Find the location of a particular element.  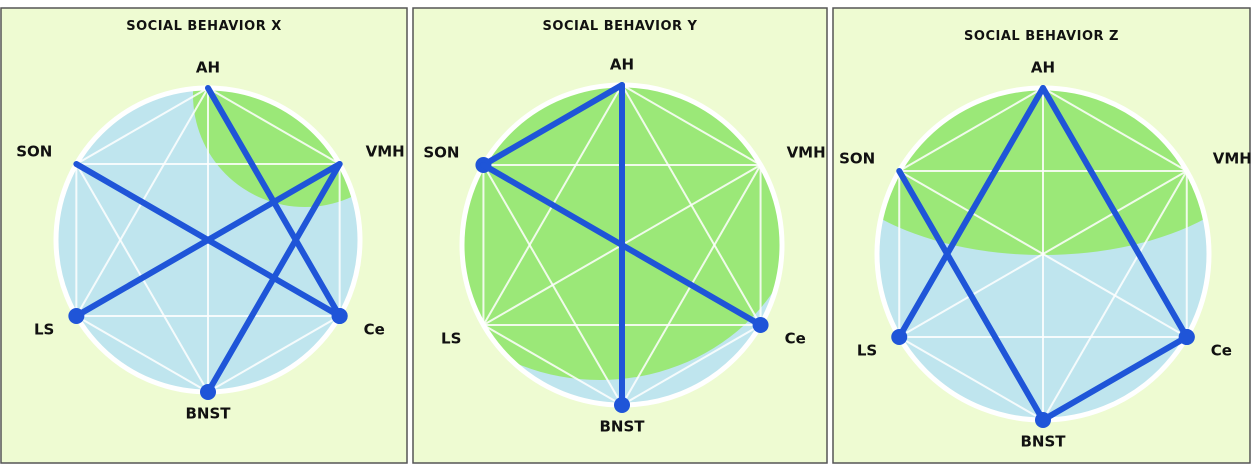

panel-title: SOCIAL BEHAVIOR X is located at coordinates (204, 26).